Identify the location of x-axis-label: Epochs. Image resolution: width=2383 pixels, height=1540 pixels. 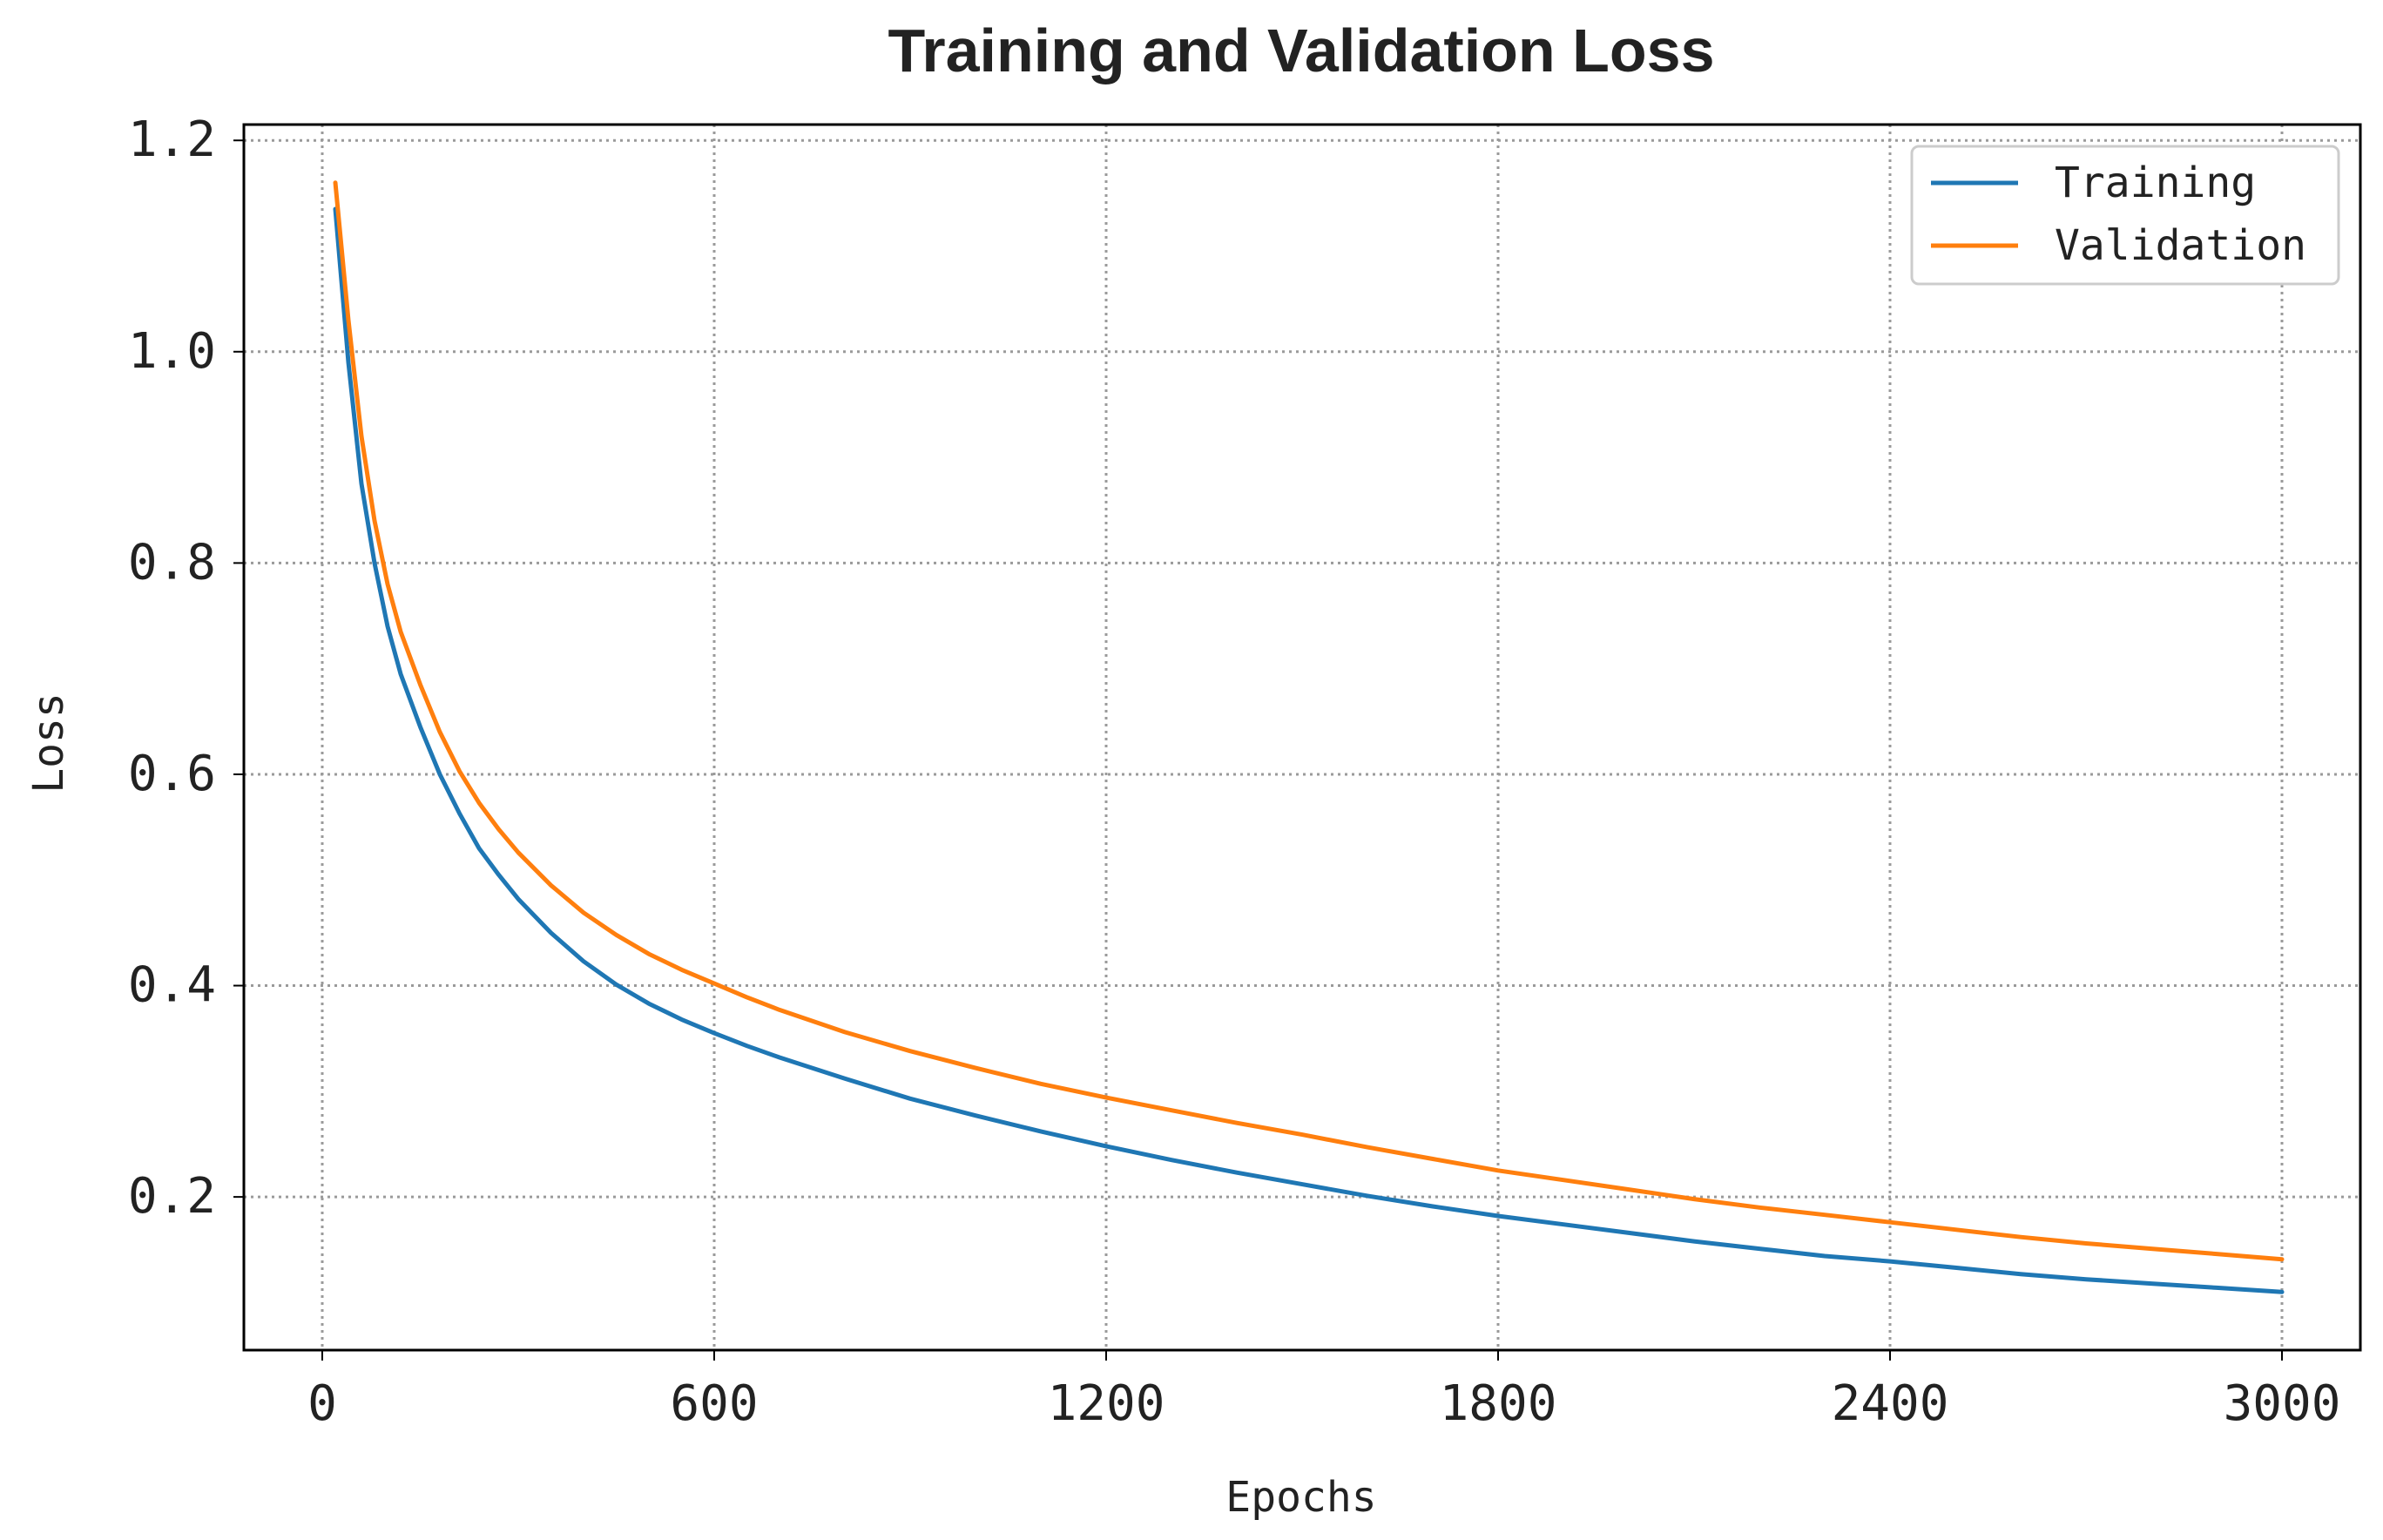
(1301, 1497).